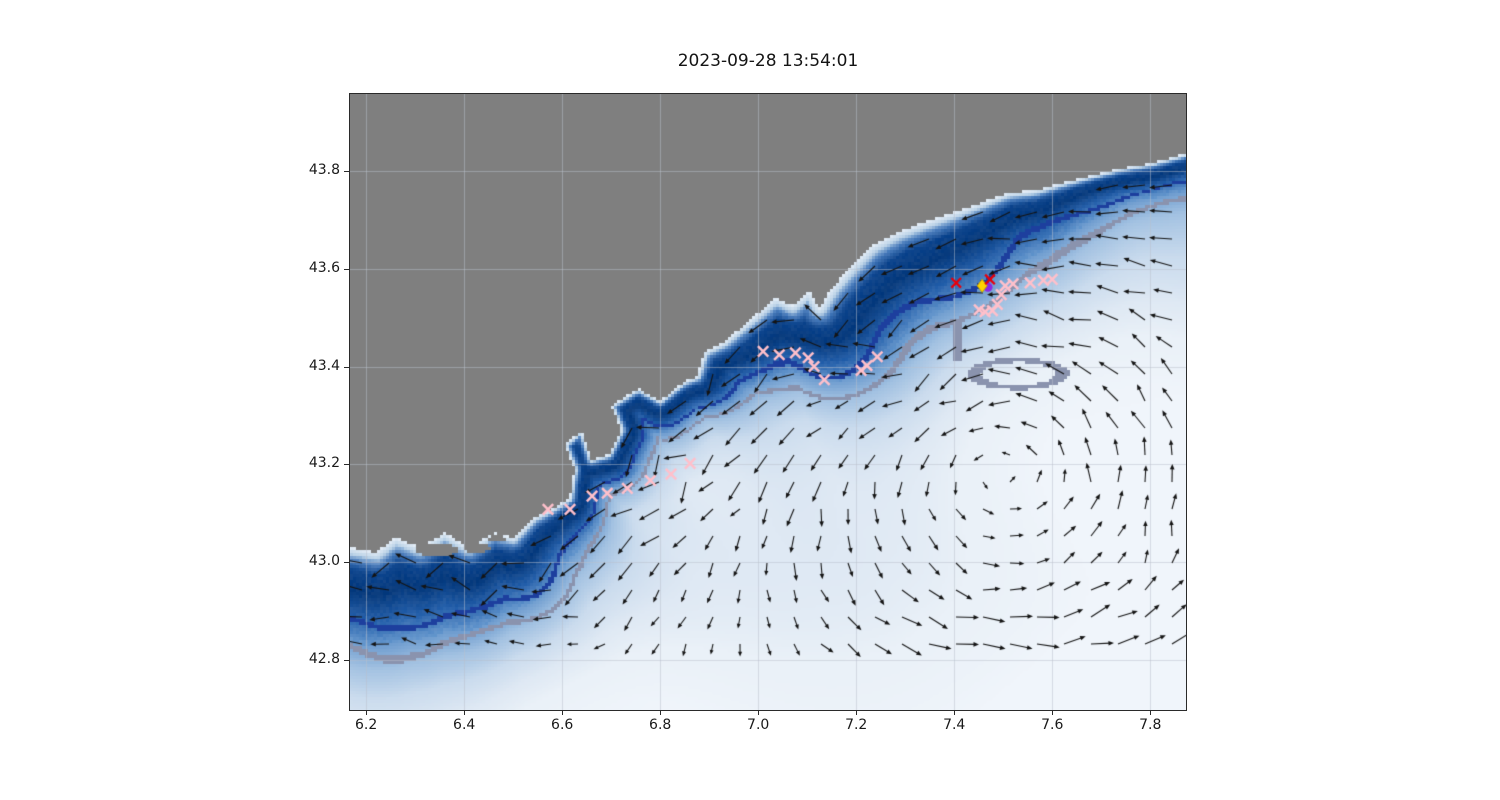 This screenshot has height=800, width=1500. Describe the element at coordinates (856, 725) in the screenshot. I see `x-tick-label: 7.2` at that location.